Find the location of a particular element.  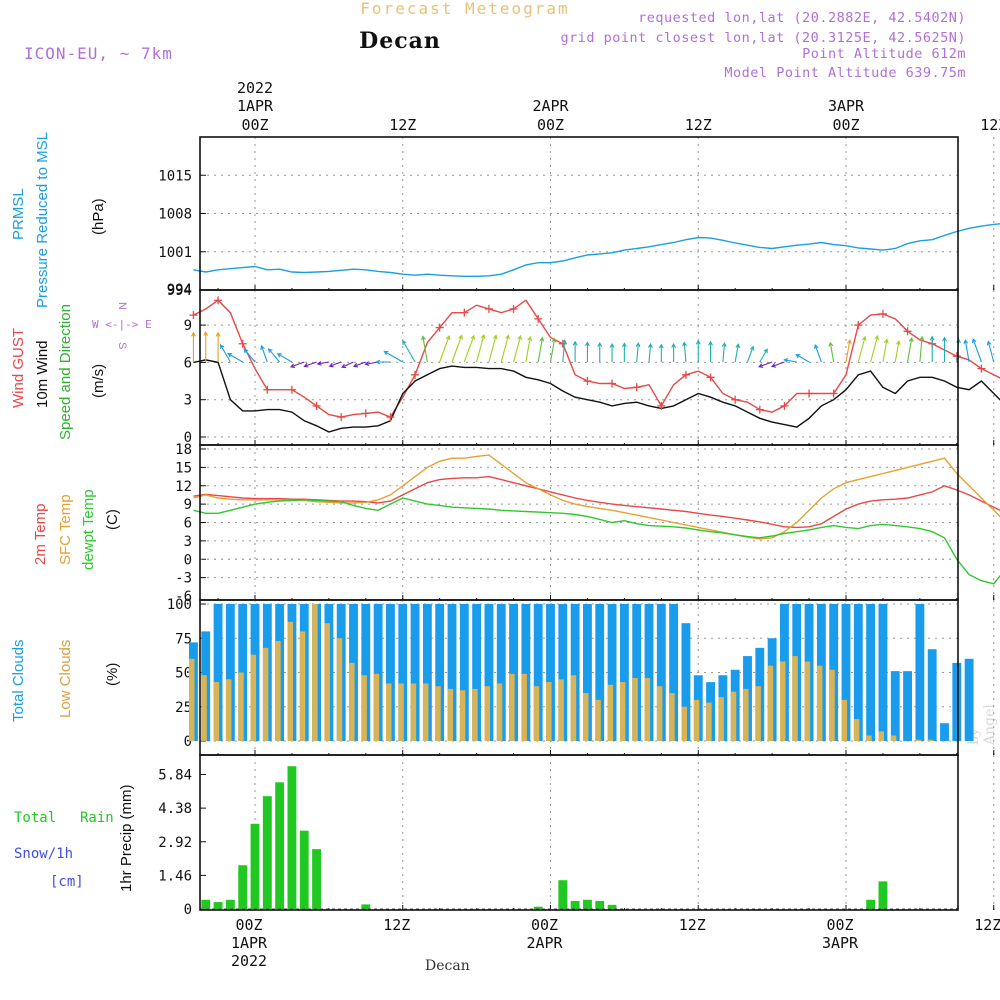

y-tick-label: 12 is located at coordinates (183, 487).